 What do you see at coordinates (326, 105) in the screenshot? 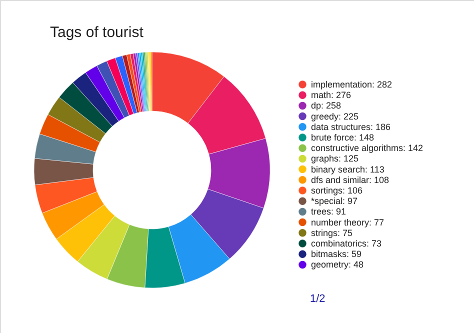
I see `legend-label: dp: 258` at bounding box center [326, 105].